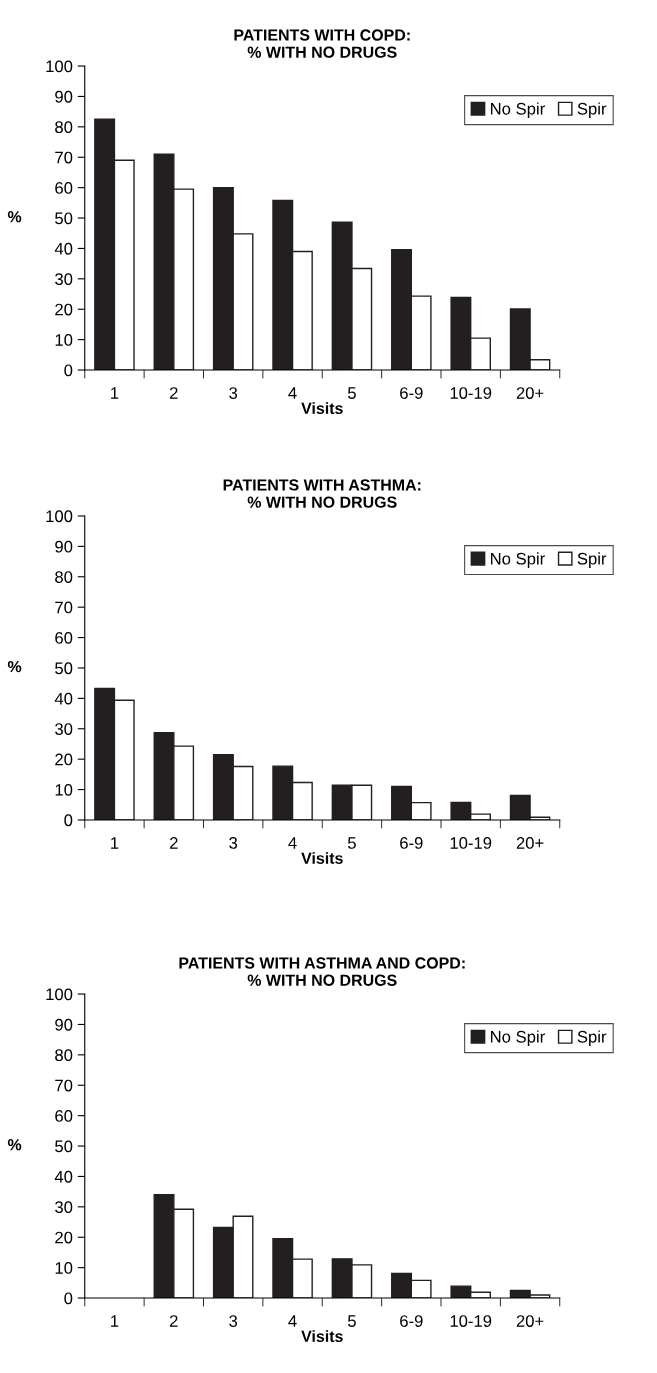 This screenshot has height=1373, width=657. Describe the element at coordinates (322, 971) in the screenshot. I see `chart-title: PATIENTS WITH ASTHMA AND COPD: % WITH NO DRUGS` at that location.